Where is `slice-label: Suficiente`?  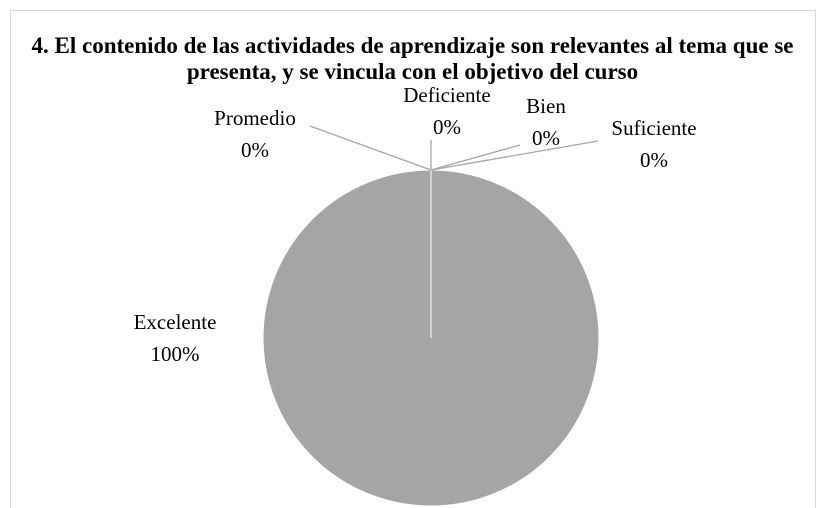 slice-label: Suficiente is located at coordinates (653, 128).